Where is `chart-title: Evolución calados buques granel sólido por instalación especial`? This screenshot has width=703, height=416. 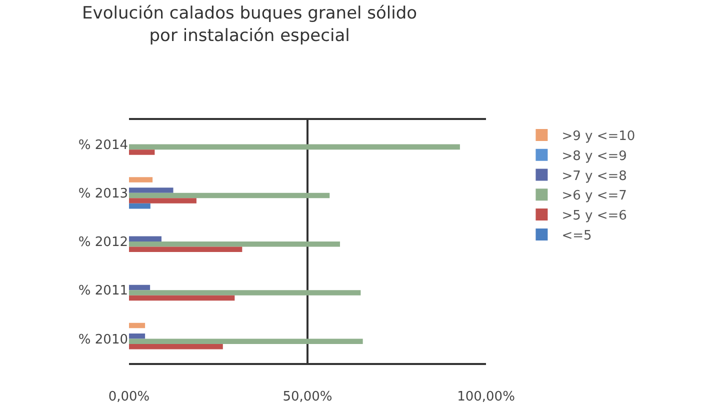
chart-title: Evolución calados buques granel sólido por instalación especial is located at coordinates (250, 25).